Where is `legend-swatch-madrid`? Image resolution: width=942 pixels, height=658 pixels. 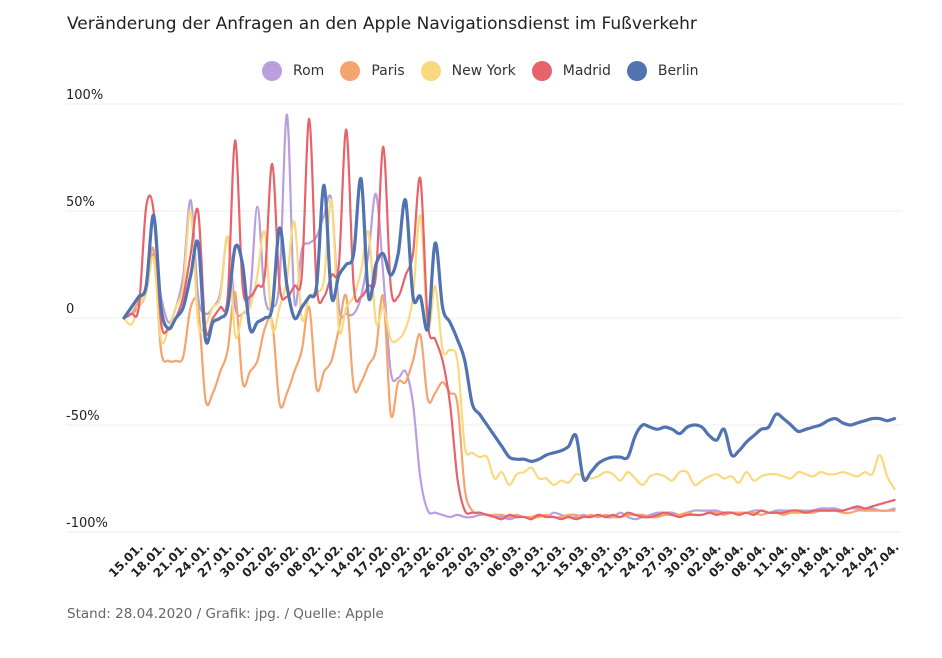
legend-swatch-madrid is located at coordinates (541, 71).